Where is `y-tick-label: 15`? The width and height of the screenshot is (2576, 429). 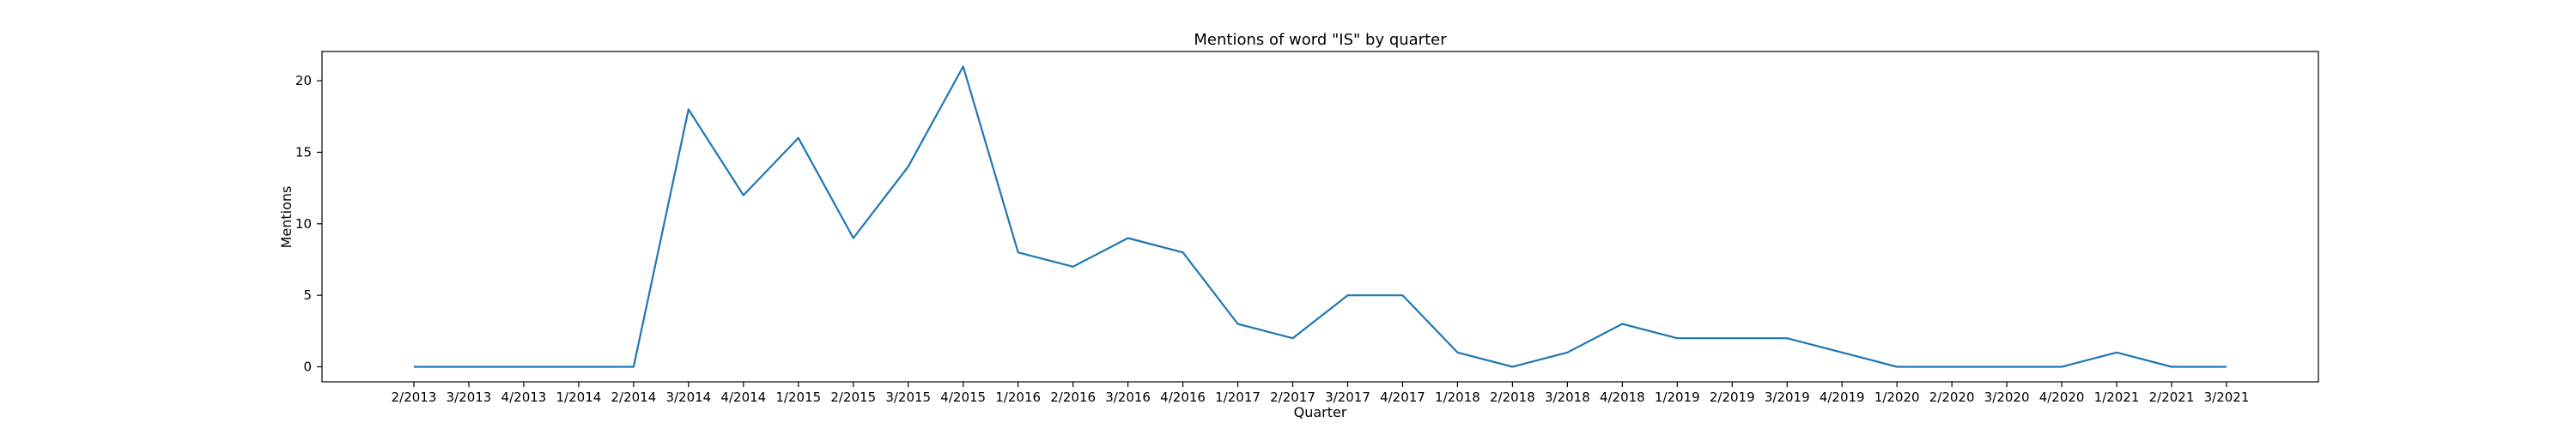 y-tick-label: 15 is located at coordinates (303, 152).